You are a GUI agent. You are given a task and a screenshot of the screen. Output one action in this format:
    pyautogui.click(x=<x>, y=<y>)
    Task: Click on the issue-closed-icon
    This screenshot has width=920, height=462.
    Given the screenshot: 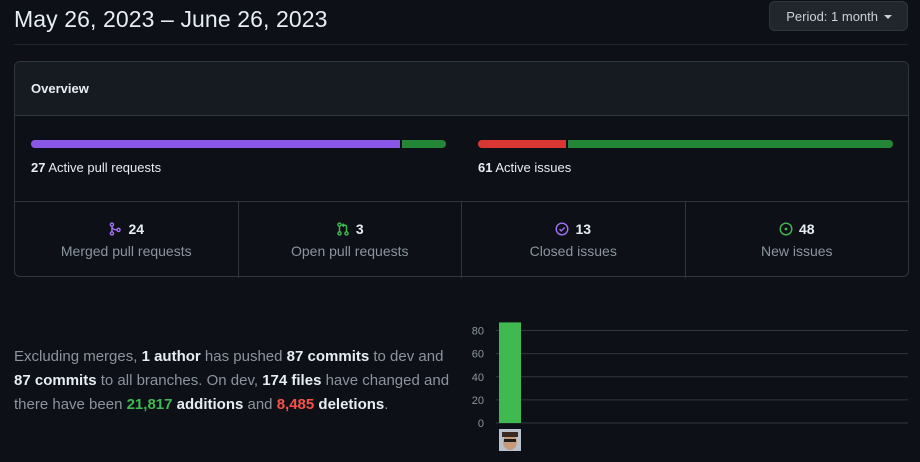 What is the action you would take?
    pyautogui.click(x=562, y=229)
    